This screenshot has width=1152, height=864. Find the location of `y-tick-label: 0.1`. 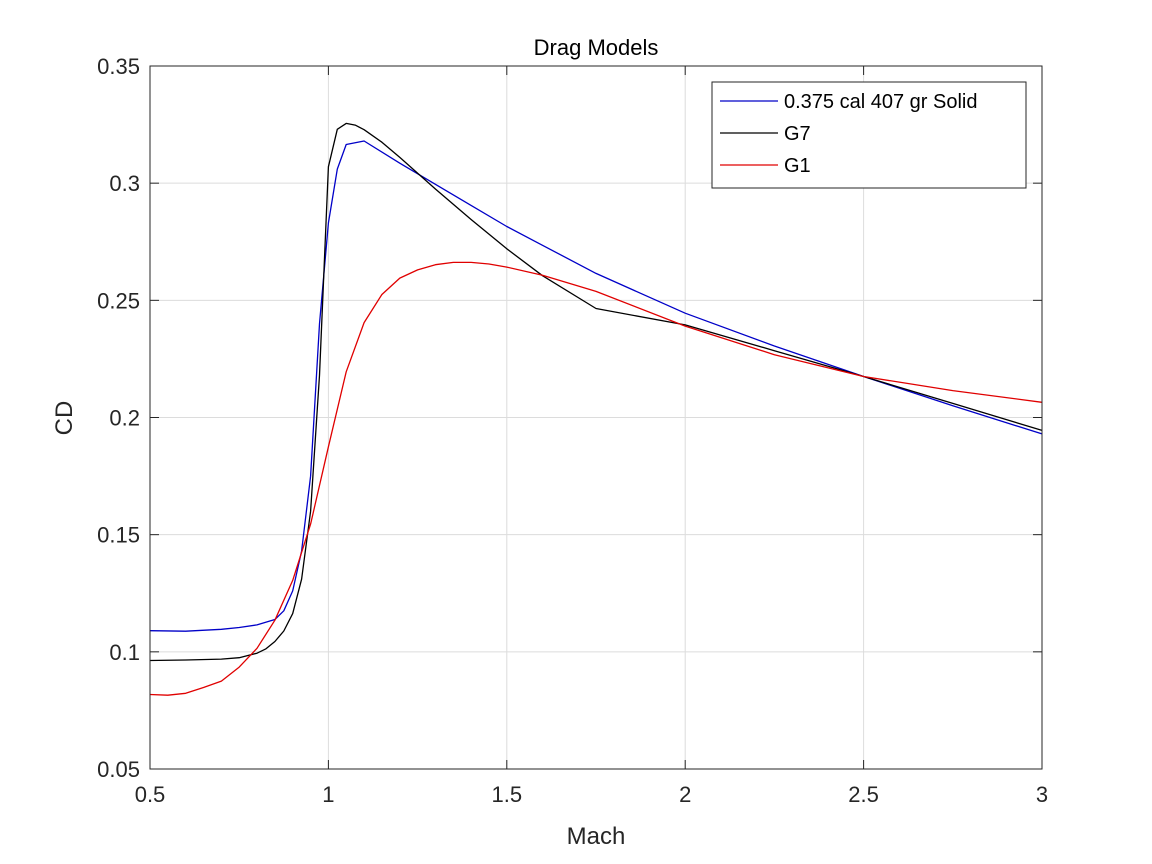

y-tick-label: 0.1 is located at coordinates (124, 652).